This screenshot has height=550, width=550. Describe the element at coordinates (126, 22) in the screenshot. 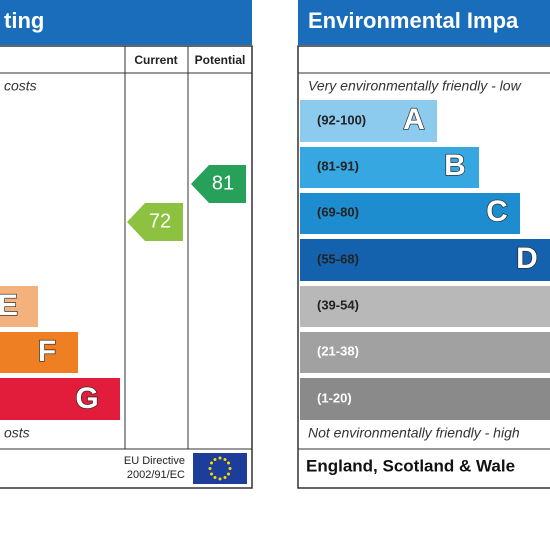

I see `energy-header` at that location.